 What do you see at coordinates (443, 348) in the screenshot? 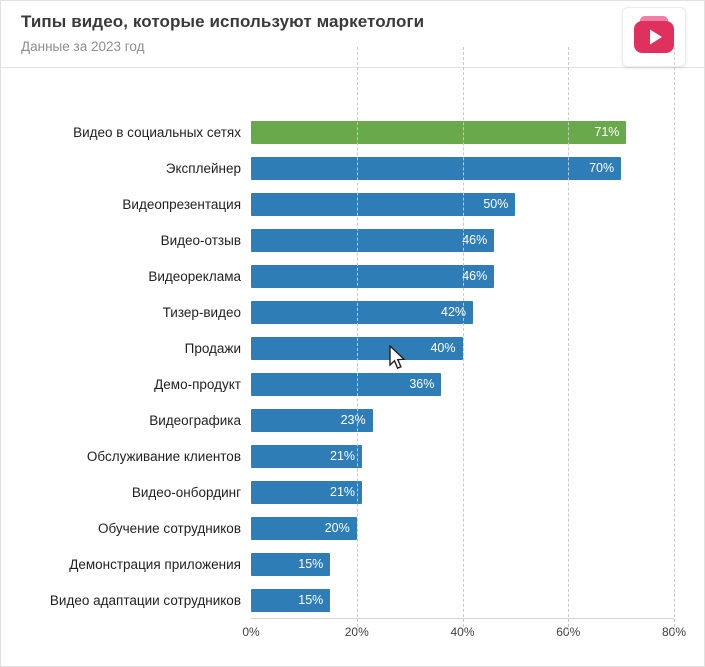
I see `bar-value-label: 40%` at bounding box center [443, 348].